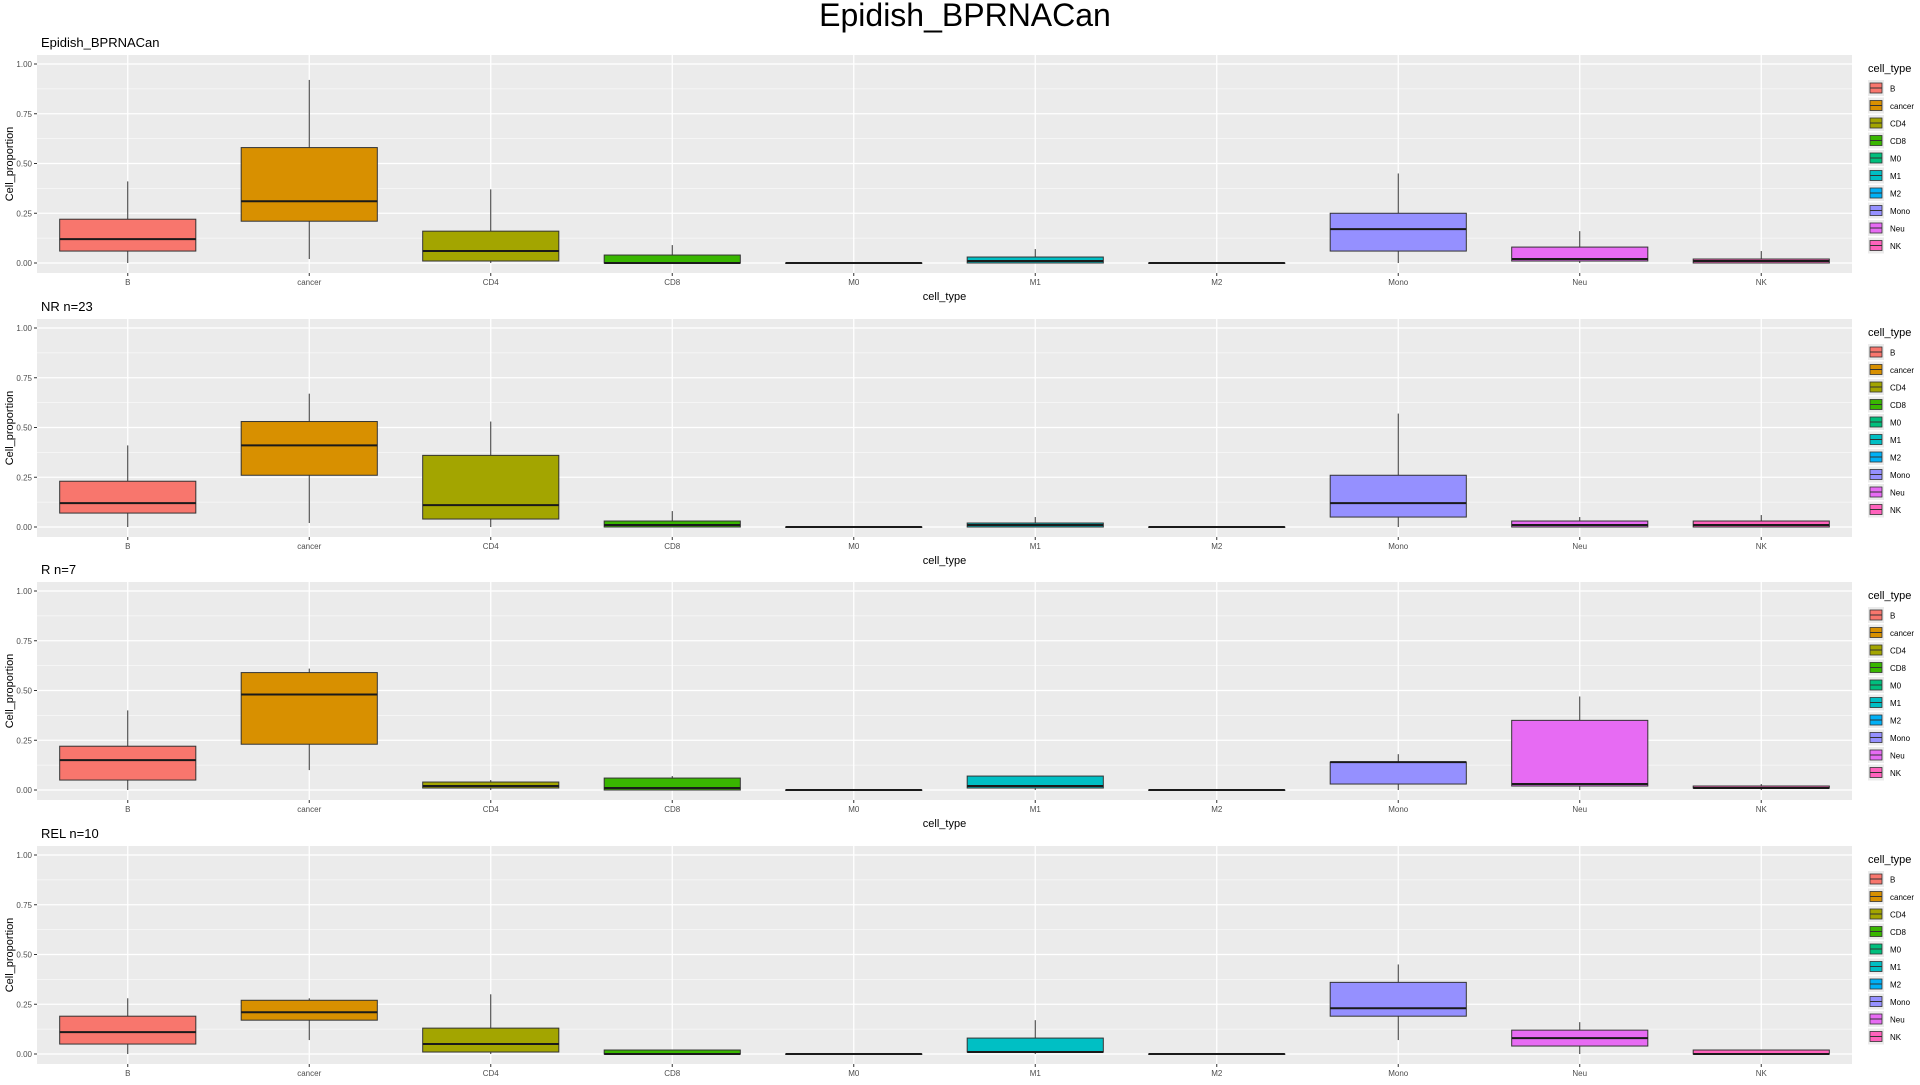 The width and height of the screenshot is (1920, 1085). Describe the element at coordinates (1889, 596) in the screenshot. I see `legend-title: cell_type` at that location.